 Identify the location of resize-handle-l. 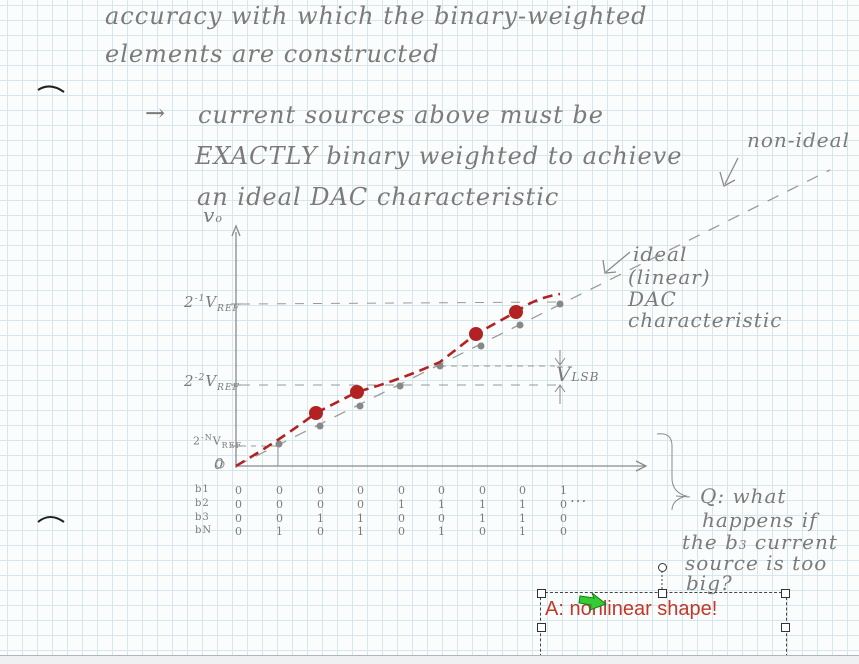
(541, 627).